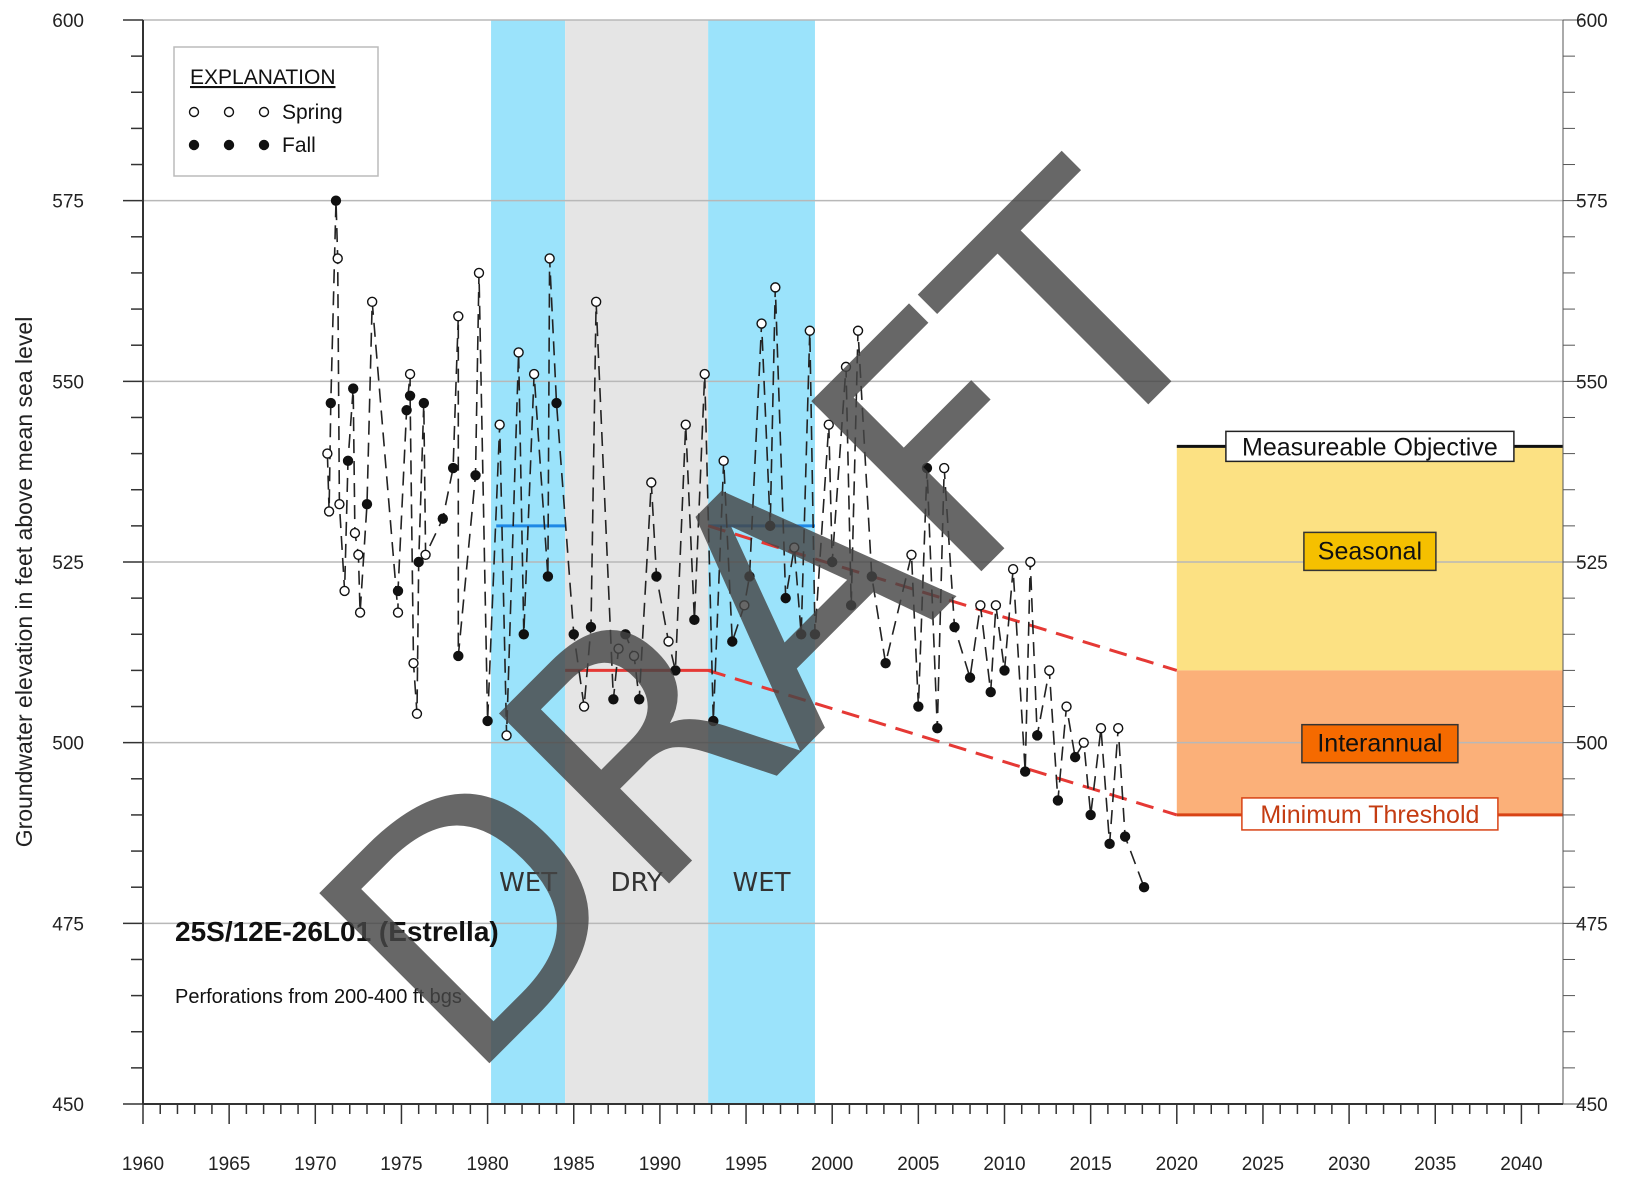  I want to click on y-tick-label-left-500: 500, so click(68, 744).